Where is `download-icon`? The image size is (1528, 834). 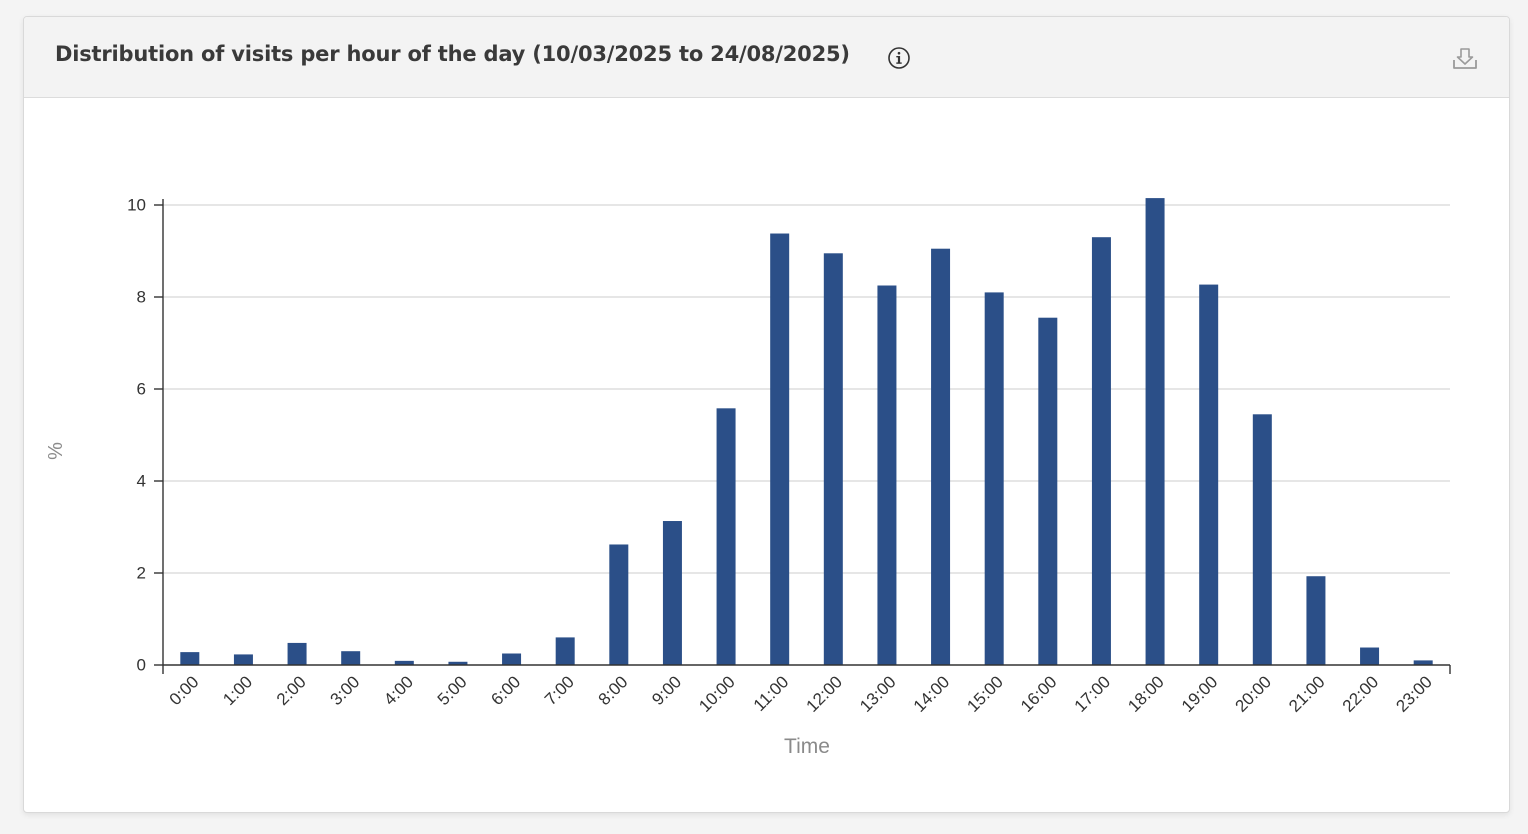
download-icon is located at coordinates (1465, 57).